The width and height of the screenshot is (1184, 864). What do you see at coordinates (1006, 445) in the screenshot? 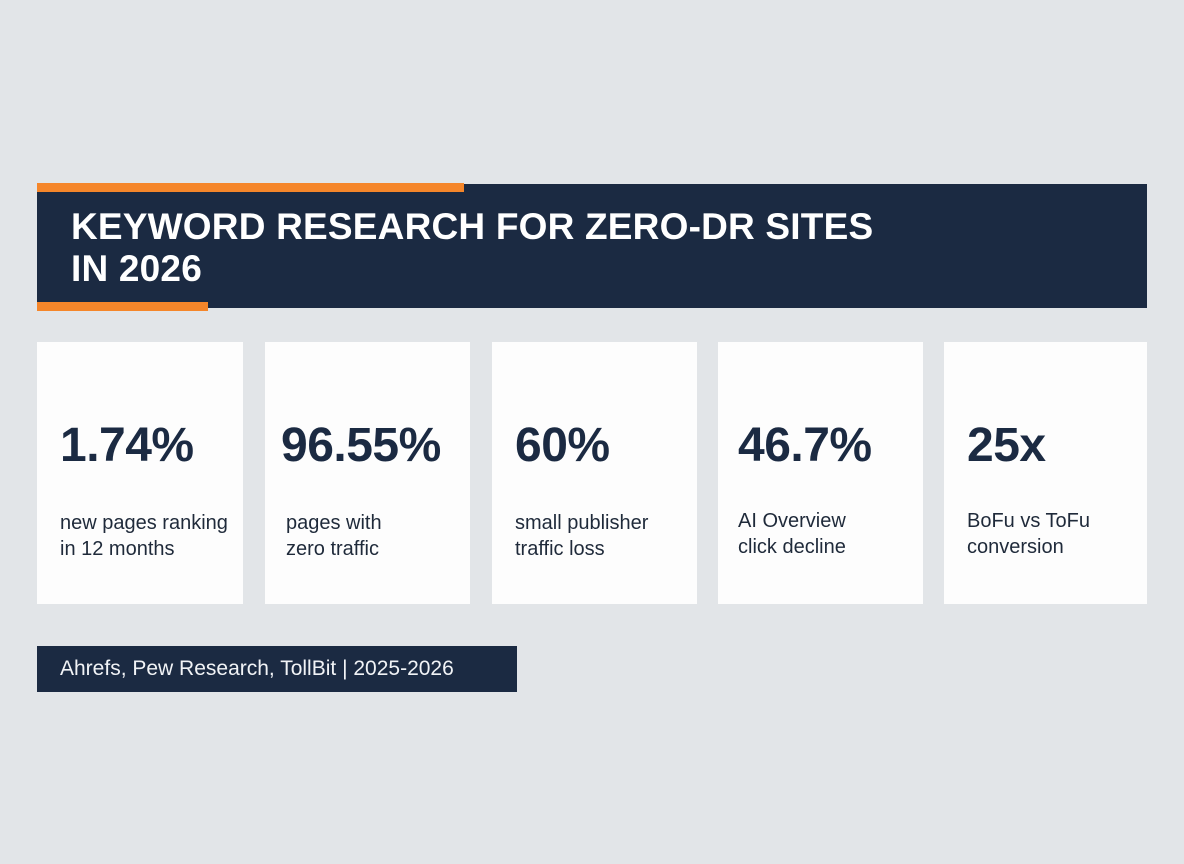
I see `stat-value: 25x` at bounding box center [1006, 445].